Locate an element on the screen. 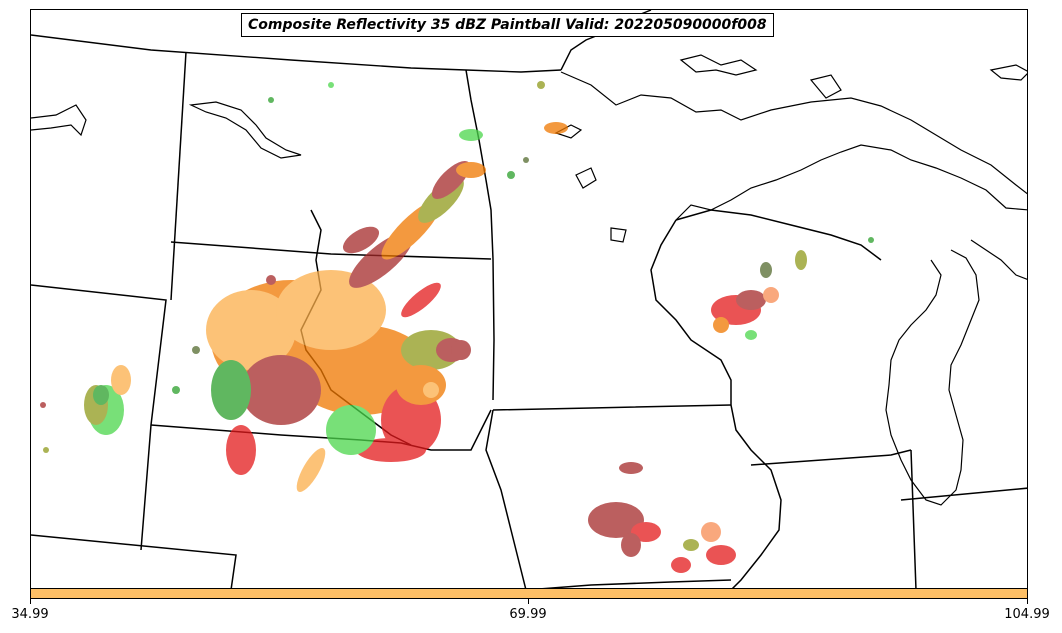 This screenshot has height=633, width=1062. colorbar-tick-label-mid: 69.99 is located at coordinates (528, 614).